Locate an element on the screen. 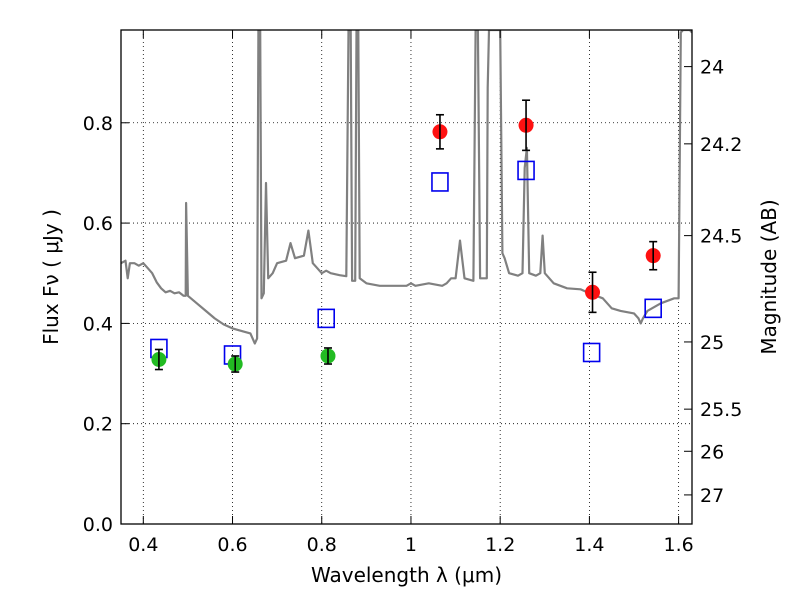  right-tick-label: 25.5 is located at coordinates (721, 410).